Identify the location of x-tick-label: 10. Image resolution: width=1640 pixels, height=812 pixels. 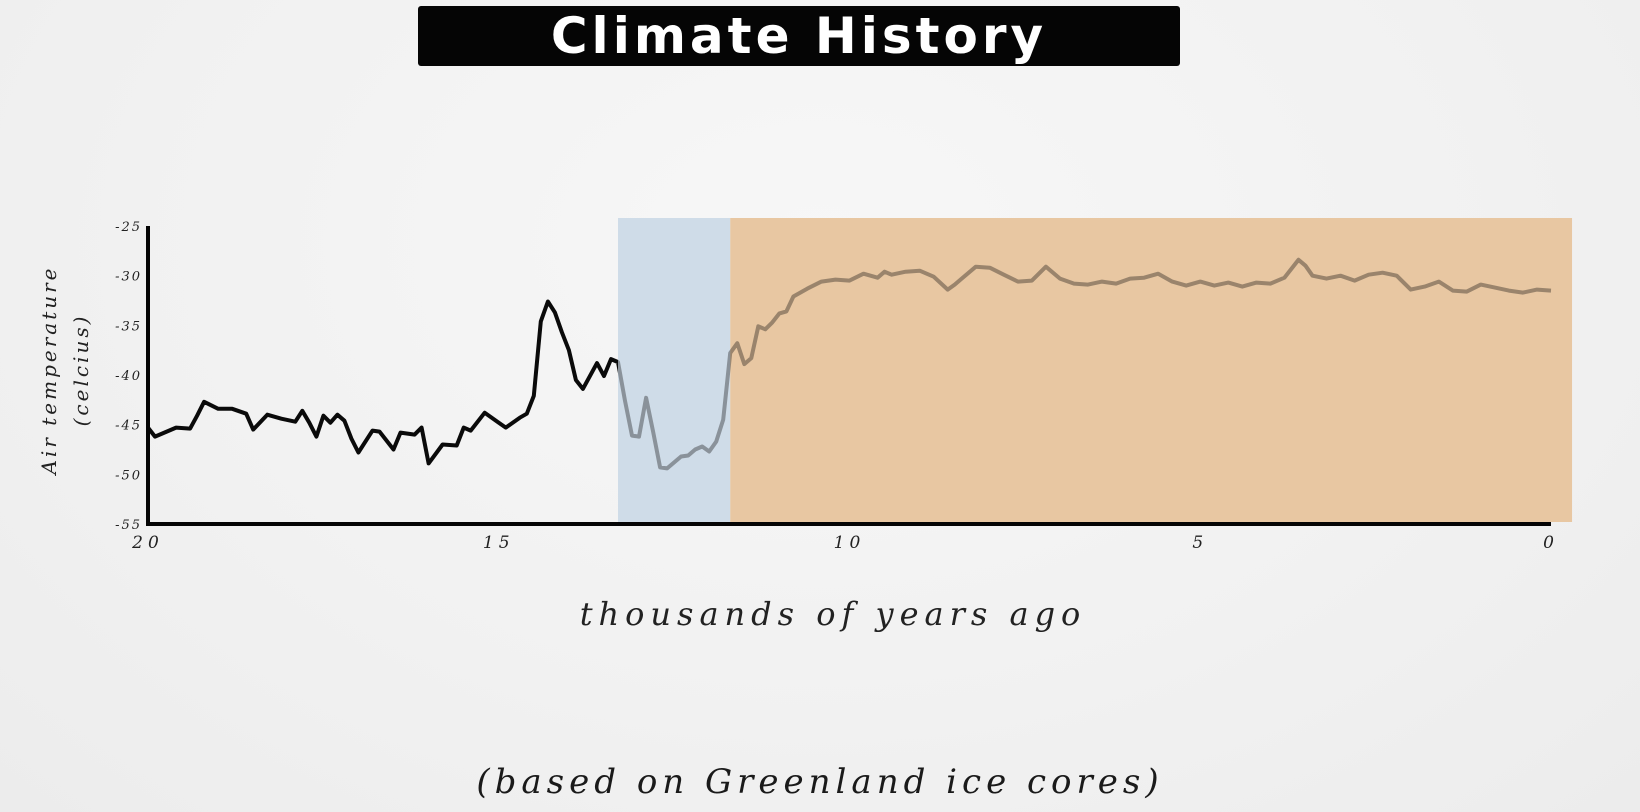
(850, 543).